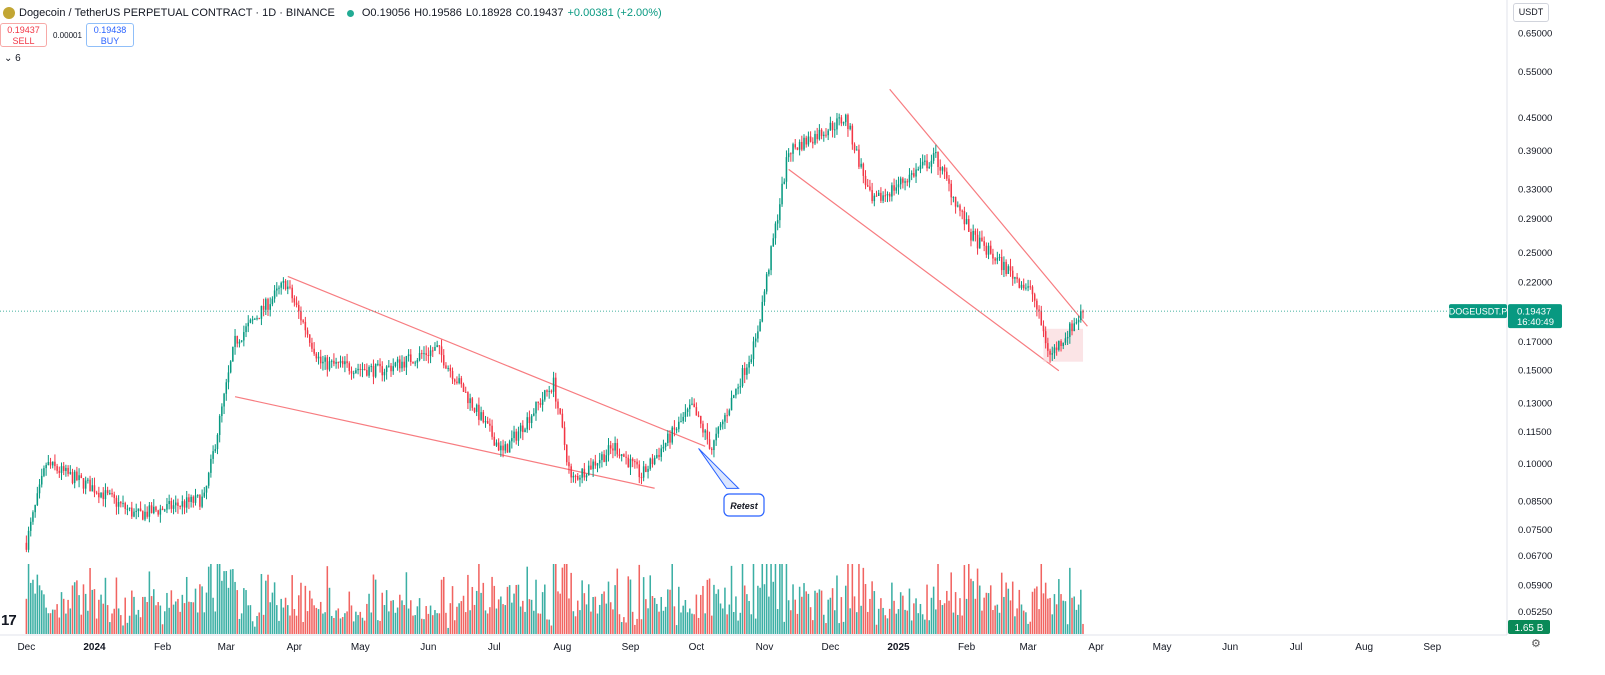  I want to click on sell-label: SELL, so click(23, 41).